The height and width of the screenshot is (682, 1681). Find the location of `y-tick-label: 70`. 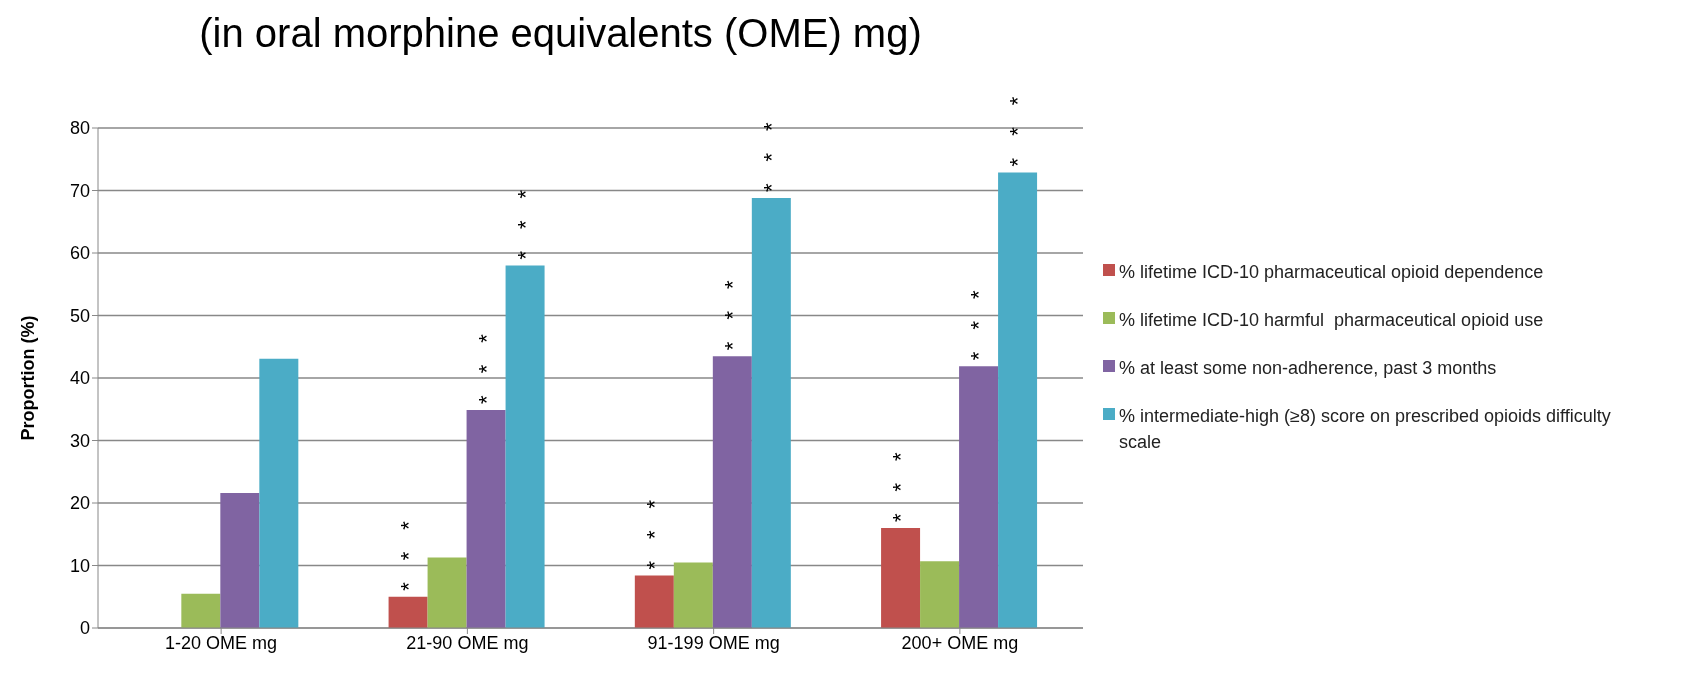

y-tick-label: 70 is located at coordinates (79, 190).